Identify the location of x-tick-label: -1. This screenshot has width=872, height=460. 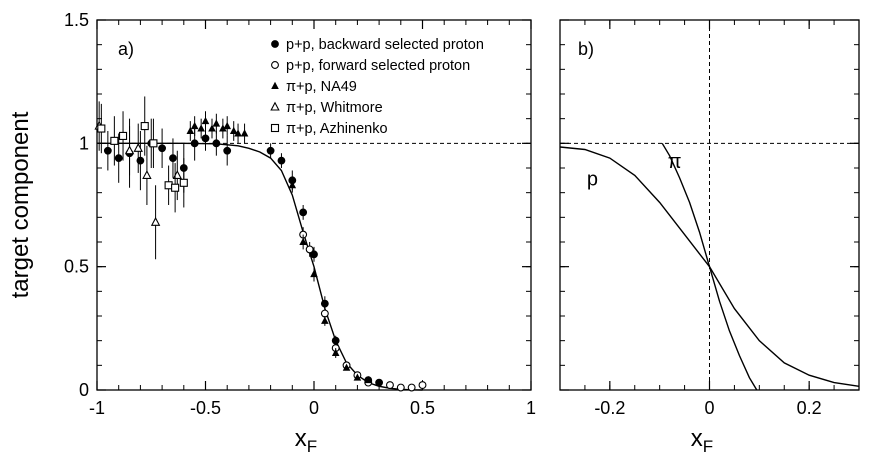
(97, 408).